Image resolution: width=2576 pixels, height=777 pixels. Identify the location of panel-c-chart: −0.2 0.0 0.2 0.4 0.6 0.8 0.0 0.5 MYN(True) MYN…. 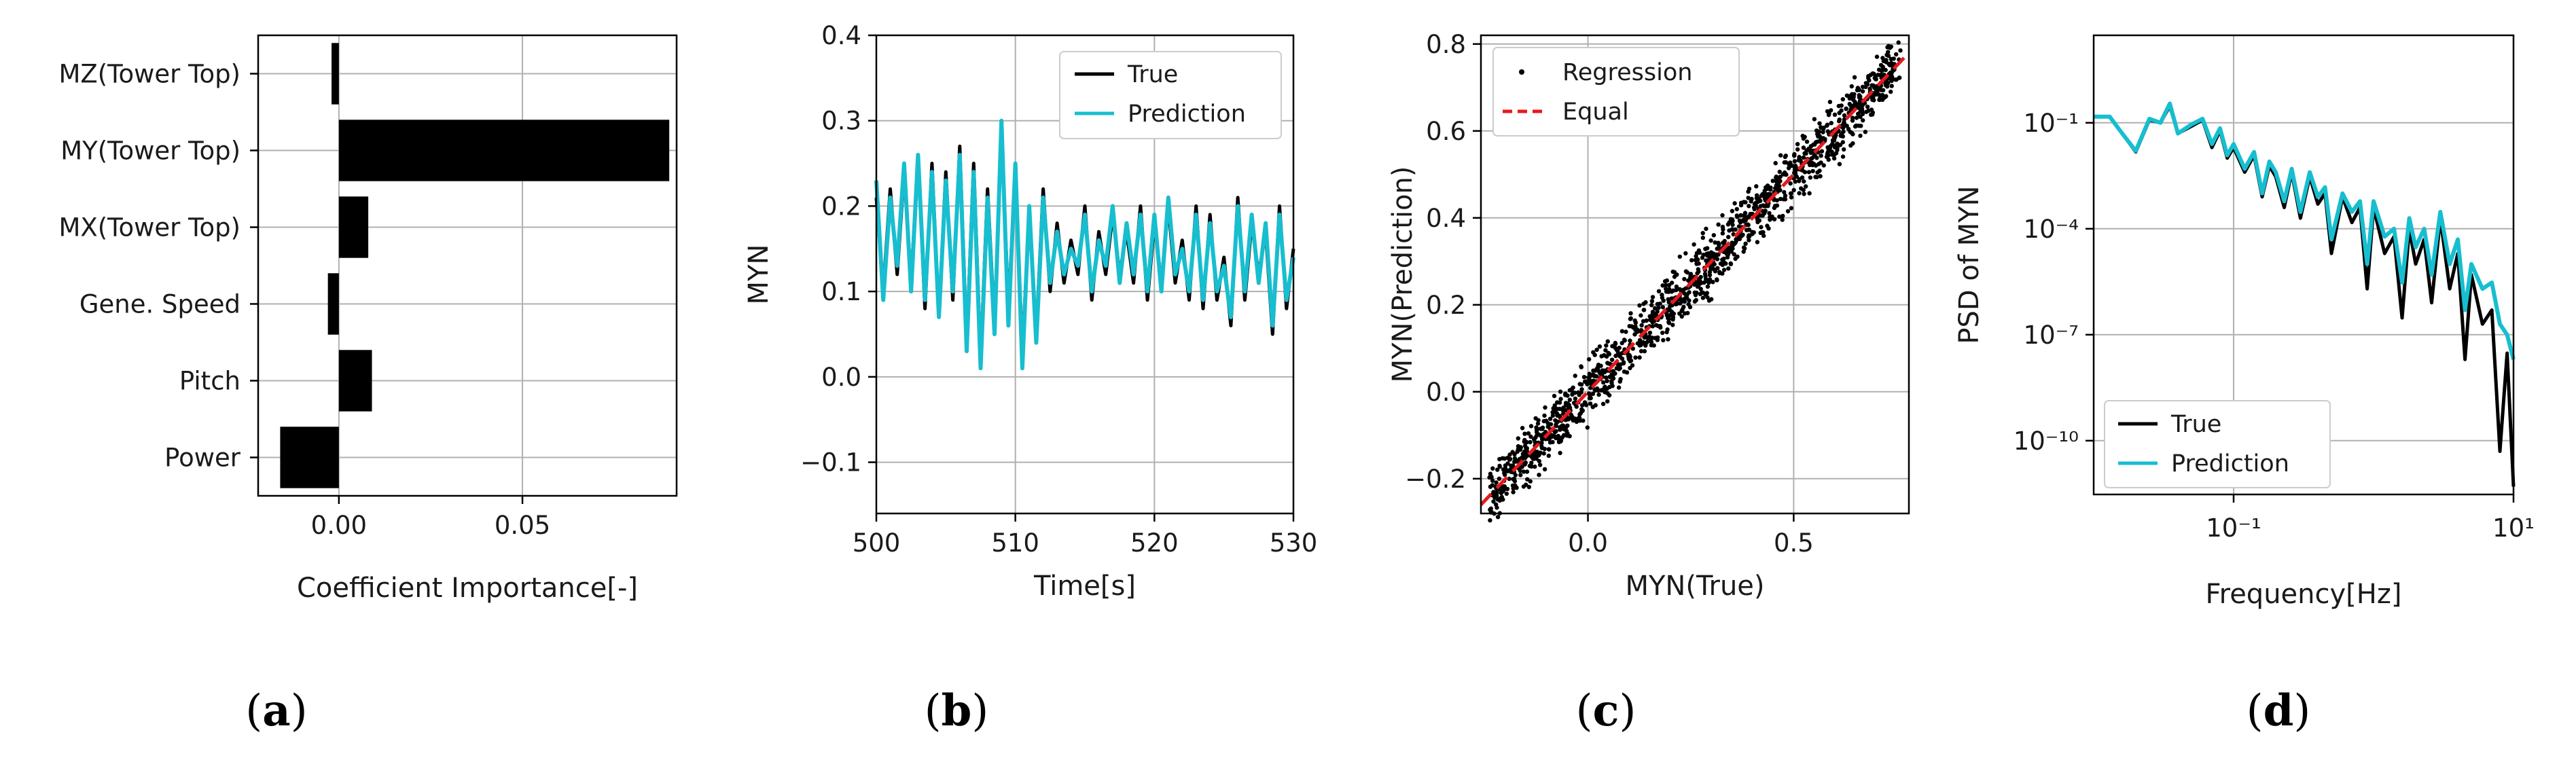
(1649, 316).